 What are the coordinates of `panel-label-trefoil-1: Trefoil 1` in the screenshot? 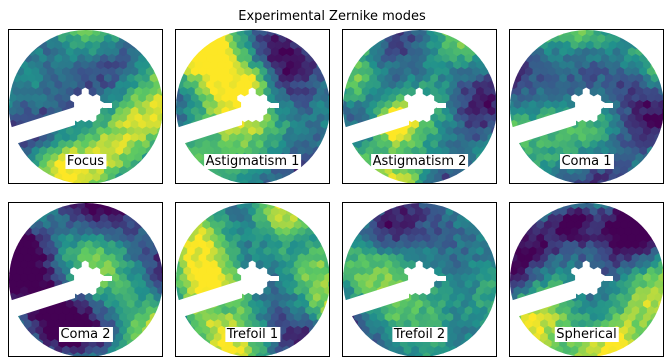 It's located at (252, 334).